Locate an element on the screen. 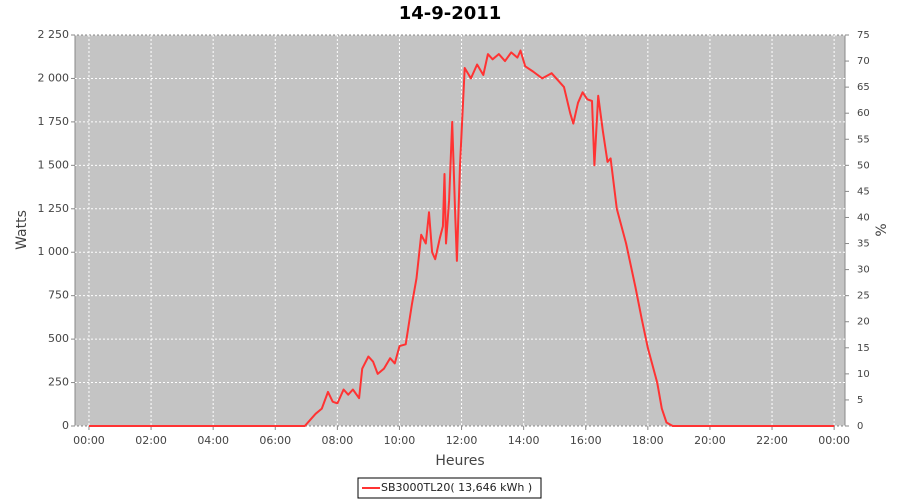 The width and height of the screenshot is (900, 500). x-tick-label: 06:00 is located at coordinates (275, 440).